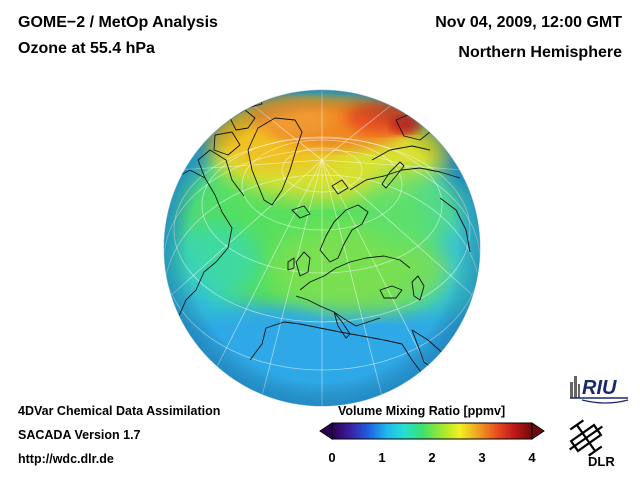 The image size is (640, 480). What do you see at coordinates (332, 457) in the screenshot?
I see `colorbar-tick-label: 0` at bounding box center [332, 457].